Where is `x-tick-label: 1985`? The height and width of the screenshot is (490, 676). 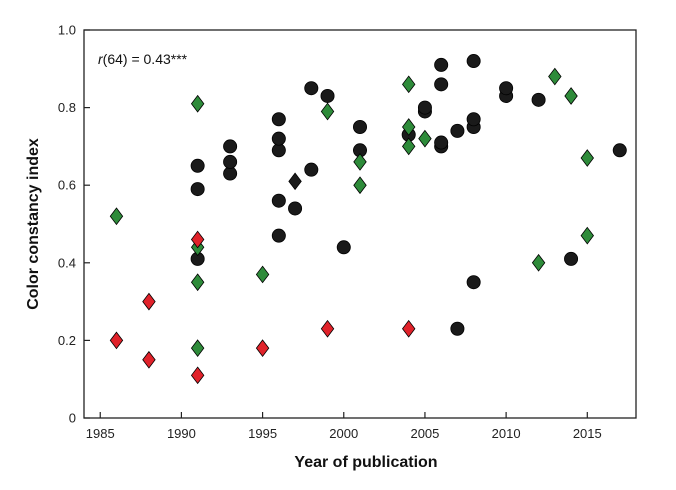 x-tick-label: 1985 is located at coordinates (100, 433).